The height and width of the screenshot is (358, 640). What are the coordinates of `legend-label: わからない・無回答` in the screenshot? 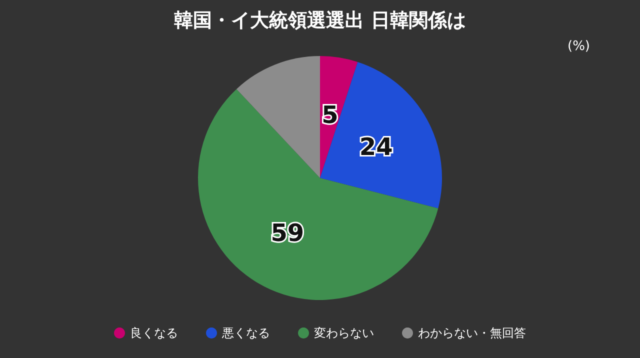 It's located at (472, 333).